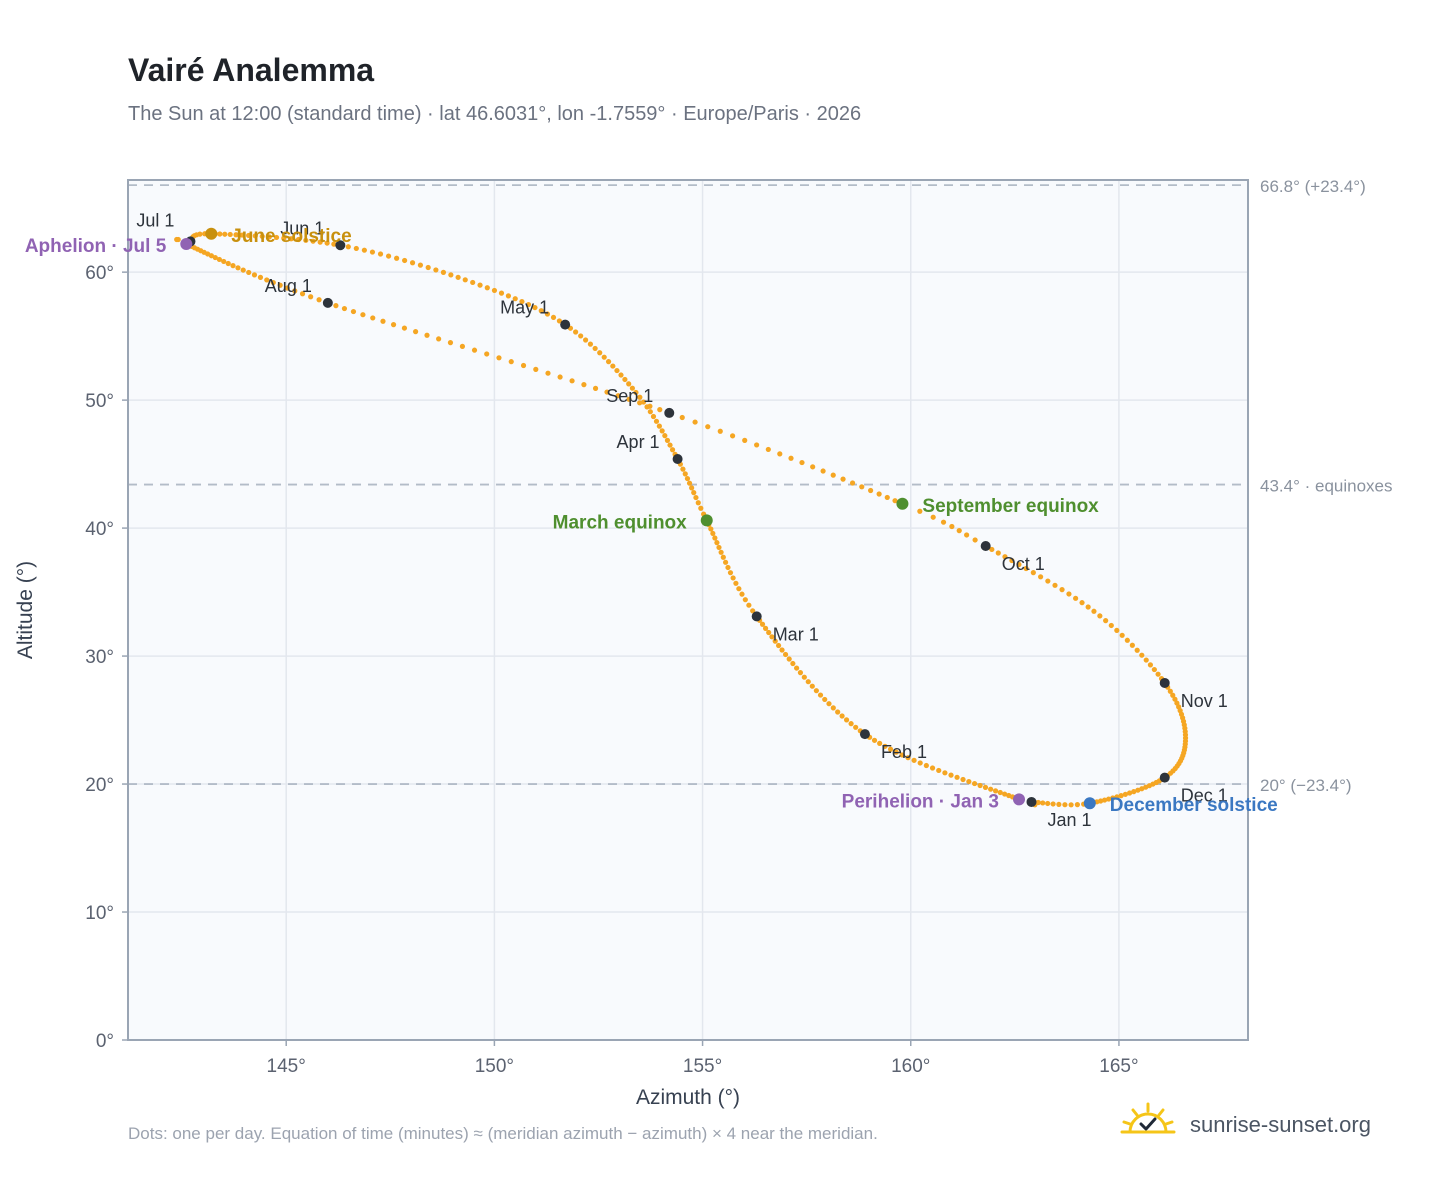 This screenshot has width=1448, height=1188. What do you see at coordinates (99, 785) in the screenshot?
I see `y-tick-label: 20°` at bounding box center [99, 785].